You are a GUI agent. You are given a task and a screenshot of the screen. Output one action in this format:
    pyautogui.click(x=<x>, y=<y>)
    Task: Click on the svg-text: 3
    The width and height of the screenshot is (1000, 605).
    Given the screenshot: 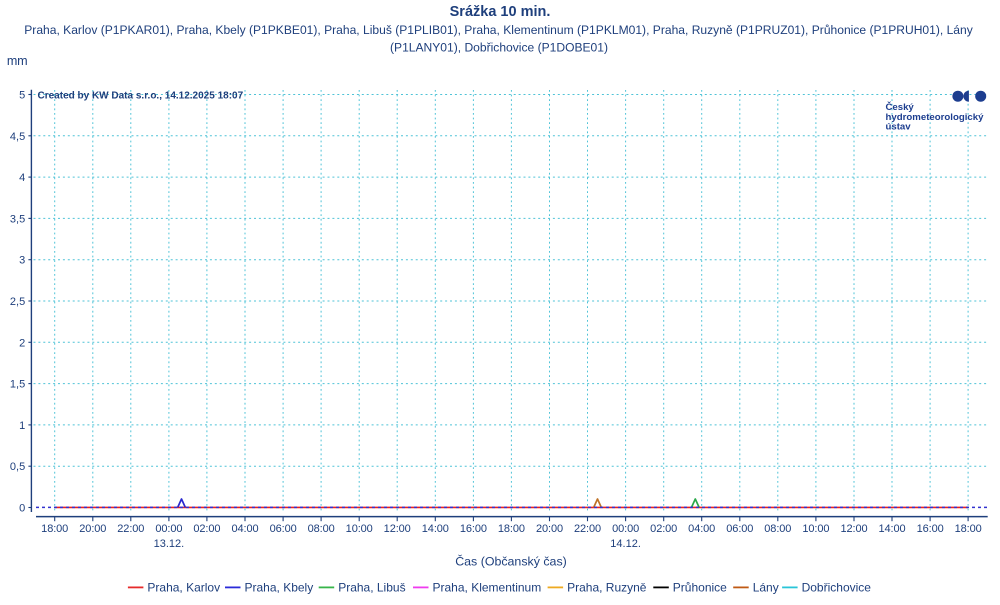 What is the action you would take?
    pyautogui.click(x=22, y=261)
    